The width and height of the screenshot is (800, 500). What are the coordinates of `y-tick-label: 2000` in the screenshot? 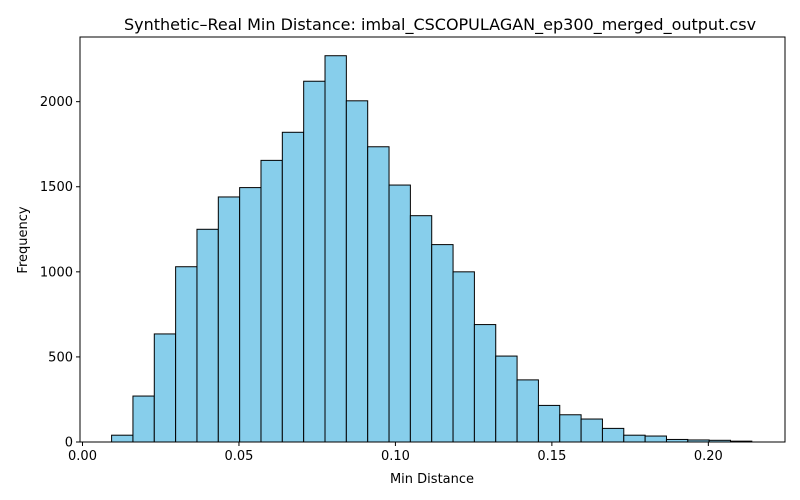 It's located at (56, 102).